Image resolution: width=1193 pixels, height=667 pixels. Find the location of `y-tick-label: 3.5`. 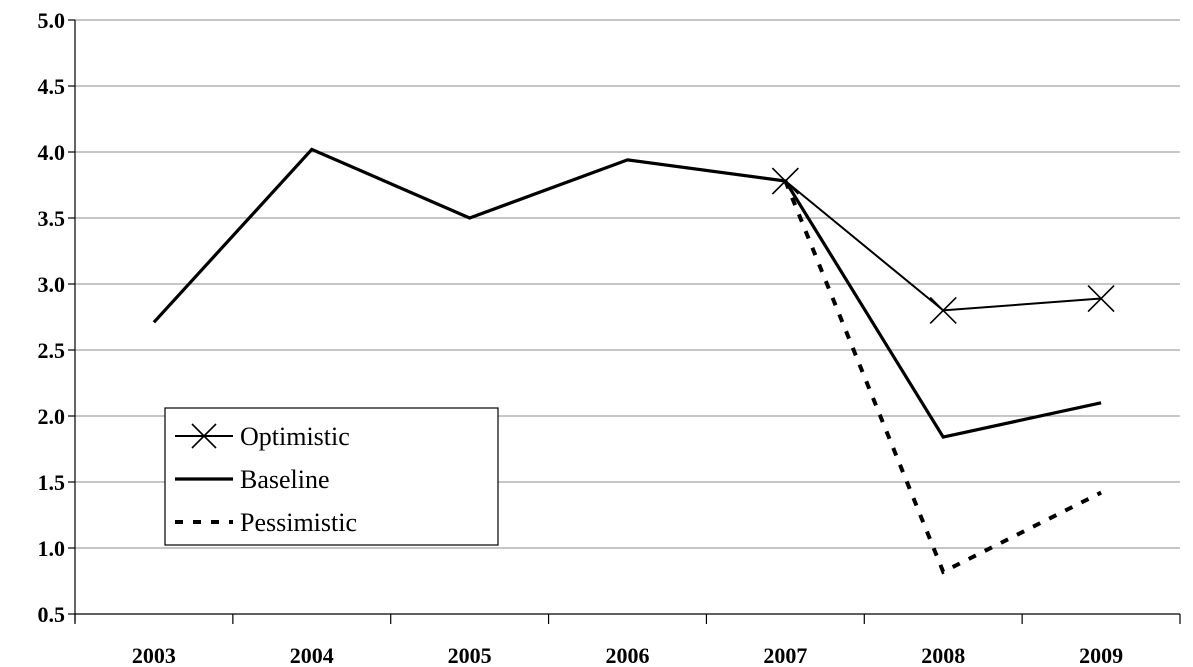

y-tick-label: 3.5 is located at coordinates (52, 218).